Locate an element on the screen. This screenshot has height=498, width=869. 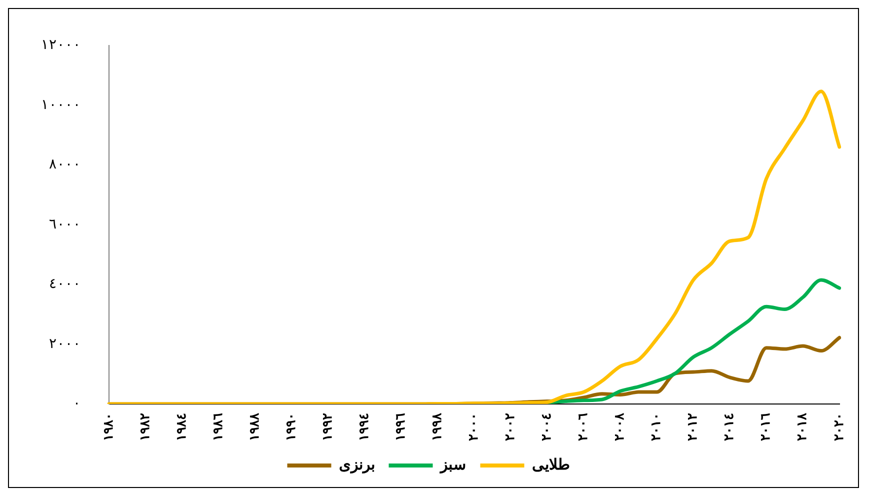
x-tick-label: ١٩٨٨ is located at coordinates (254, 426).